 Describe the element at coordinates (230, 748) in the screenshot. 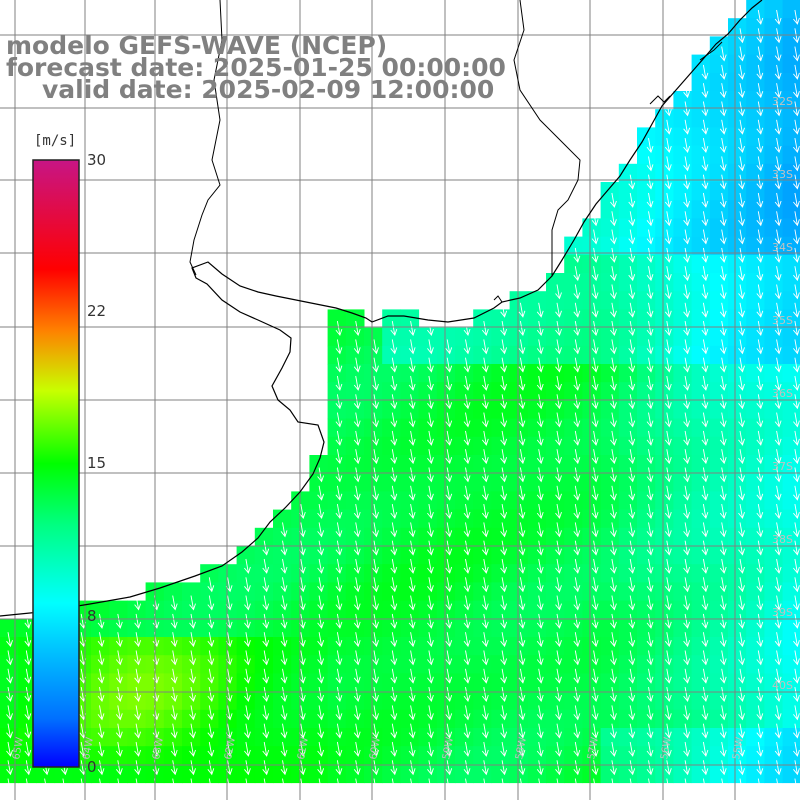

I see `longitude-label: 62W` at that location.